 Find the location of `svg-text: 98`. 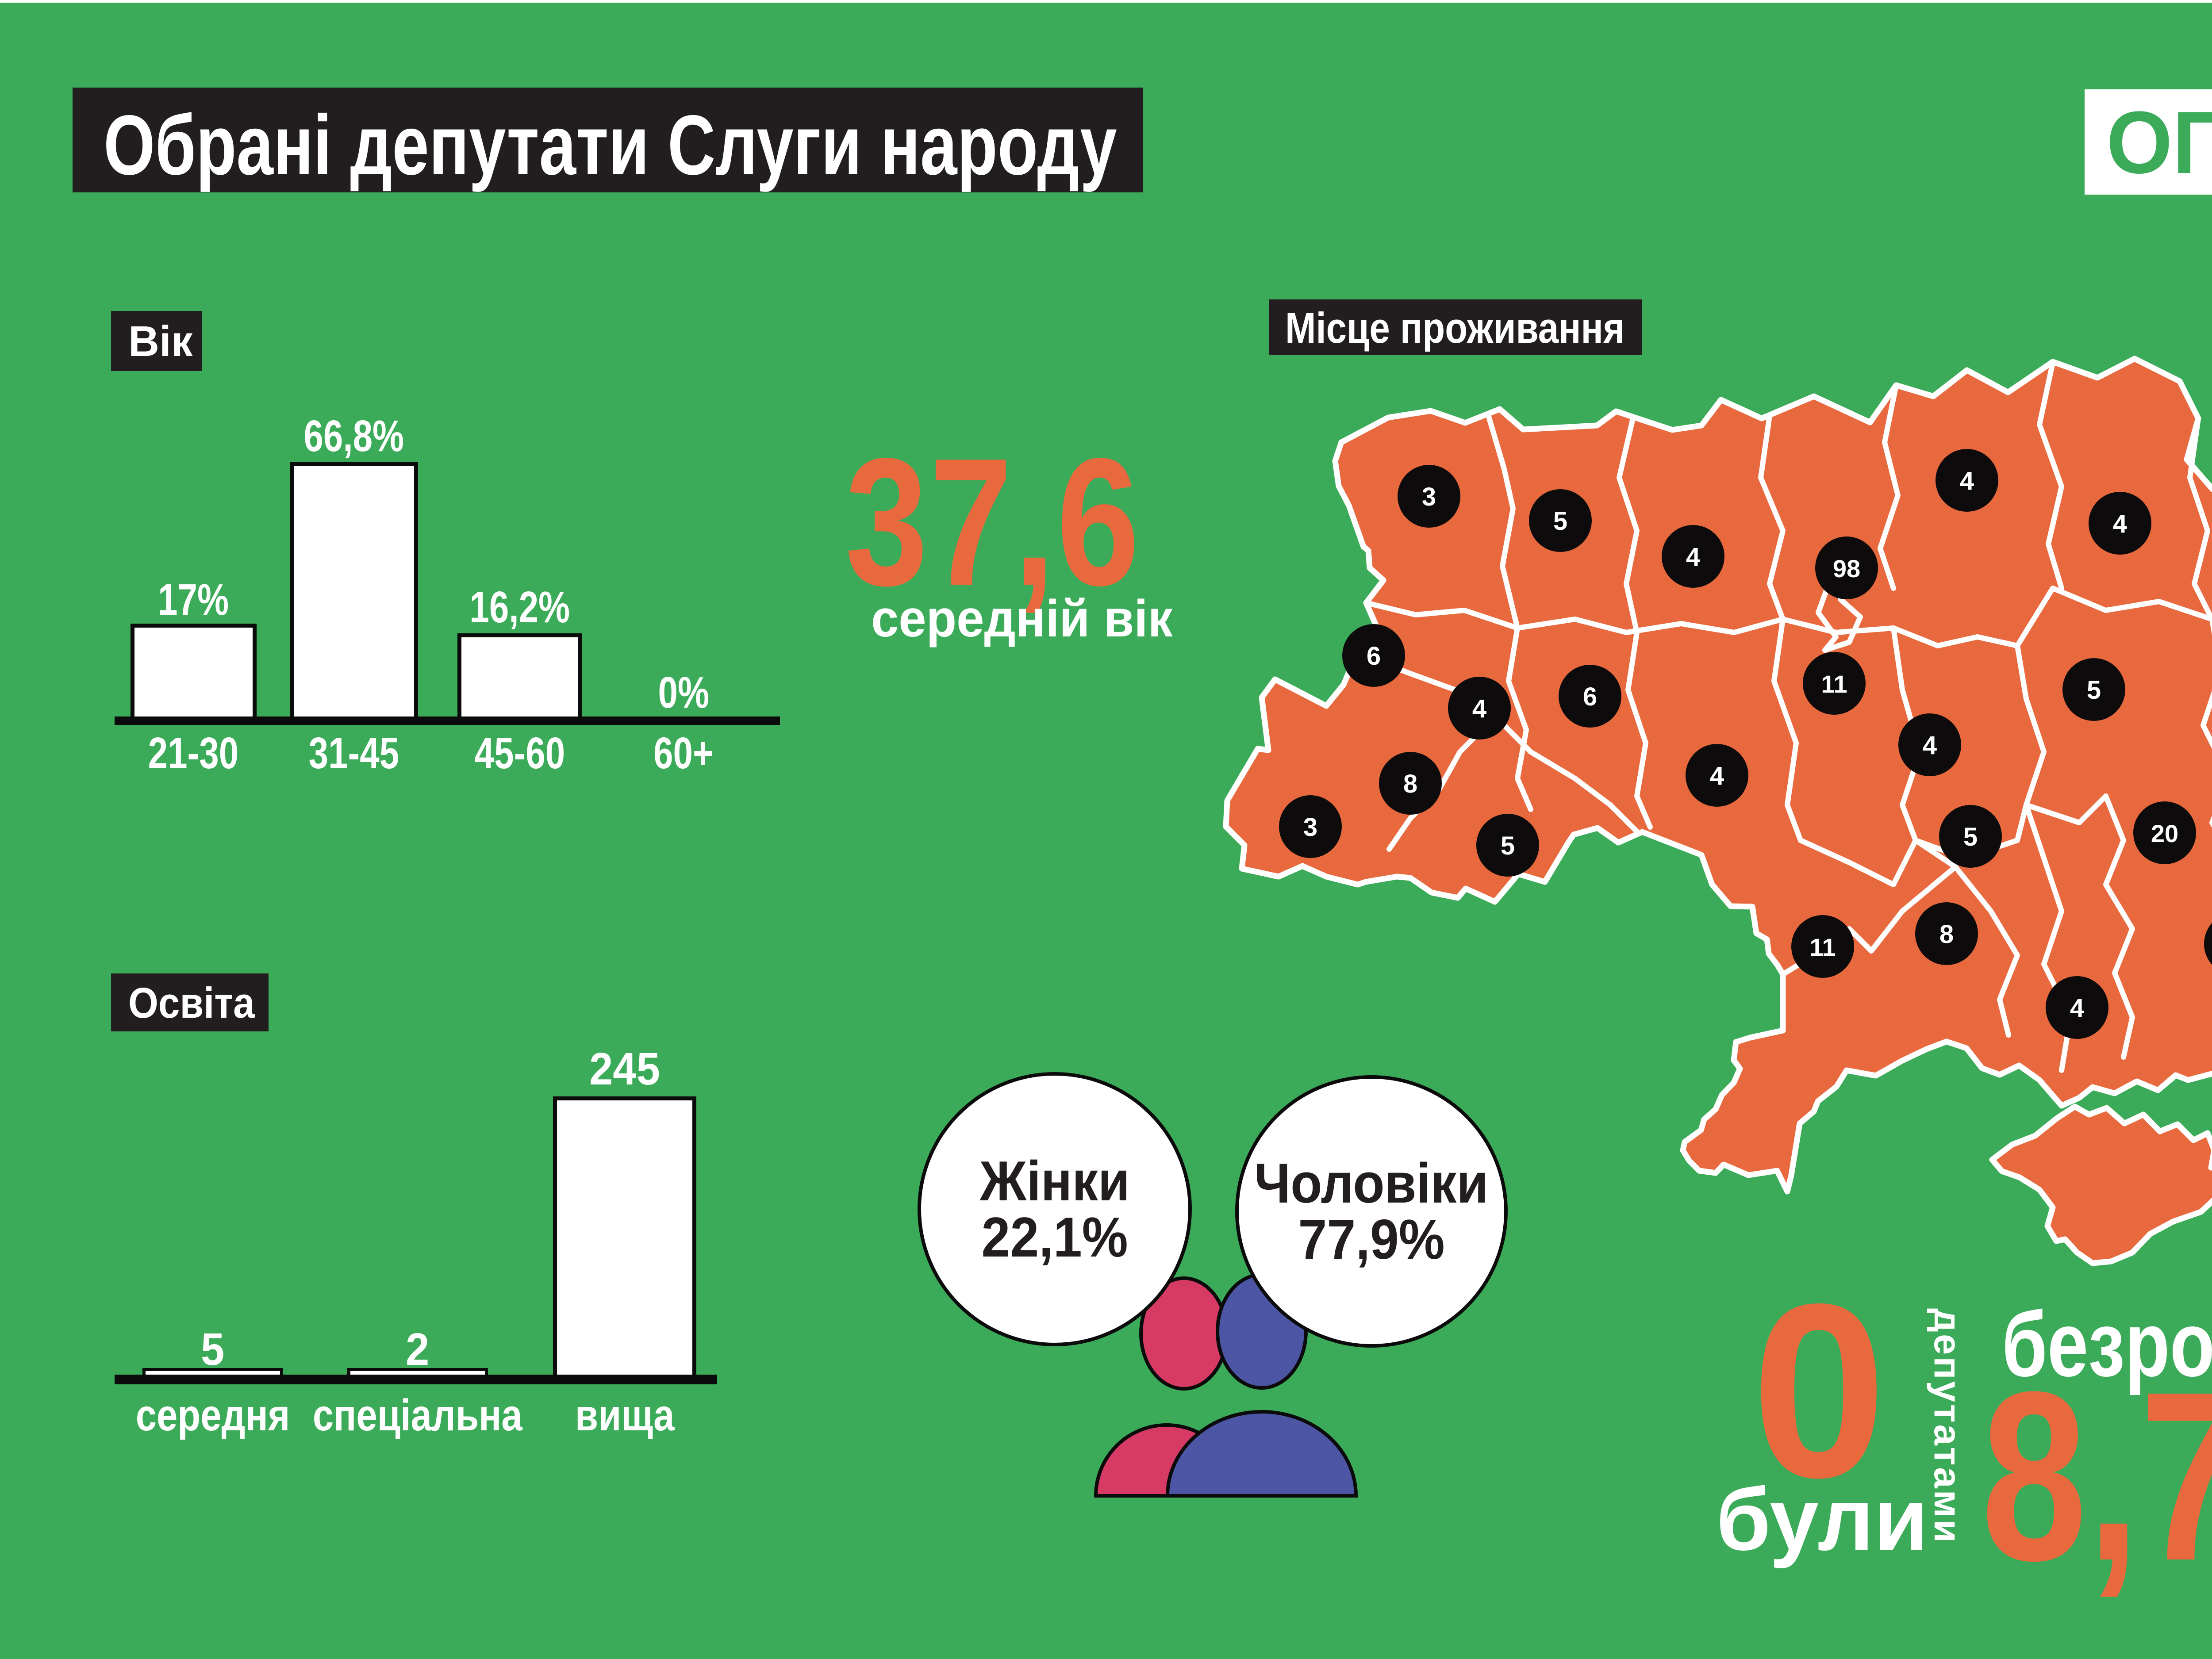

svg-text: 98 is located at coordinates (1847, 568).